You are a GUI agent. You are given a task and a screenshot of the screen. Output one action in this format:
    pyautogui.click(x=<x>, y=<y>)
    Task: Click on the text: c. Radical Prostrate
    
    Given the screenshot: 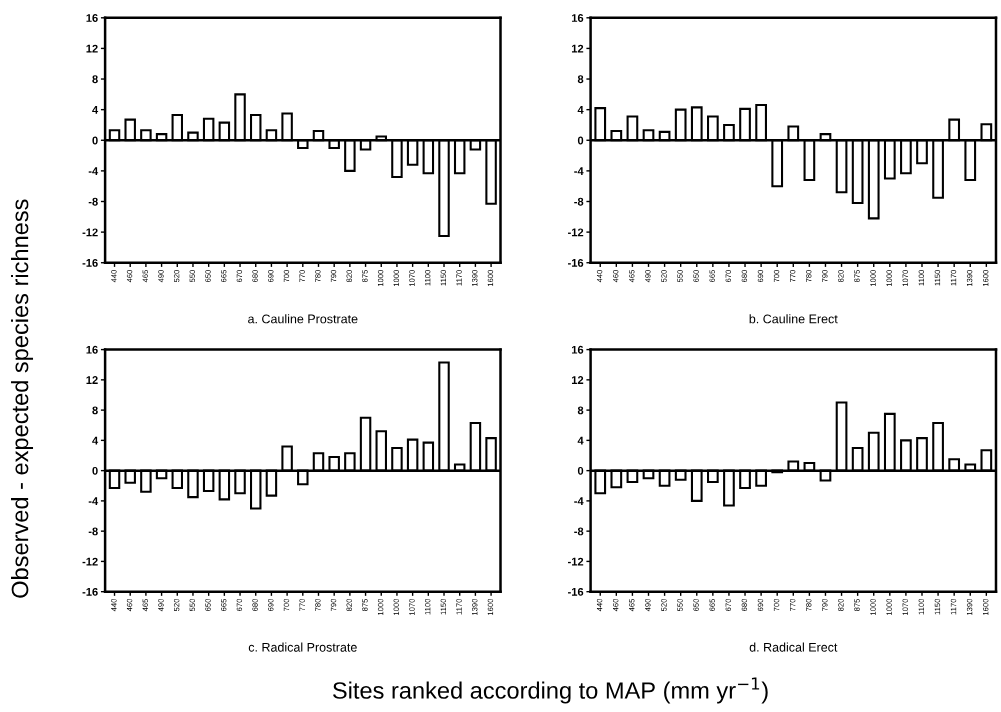 What is the action you would take?
    pyautogui.click(x=302, y=647)
    